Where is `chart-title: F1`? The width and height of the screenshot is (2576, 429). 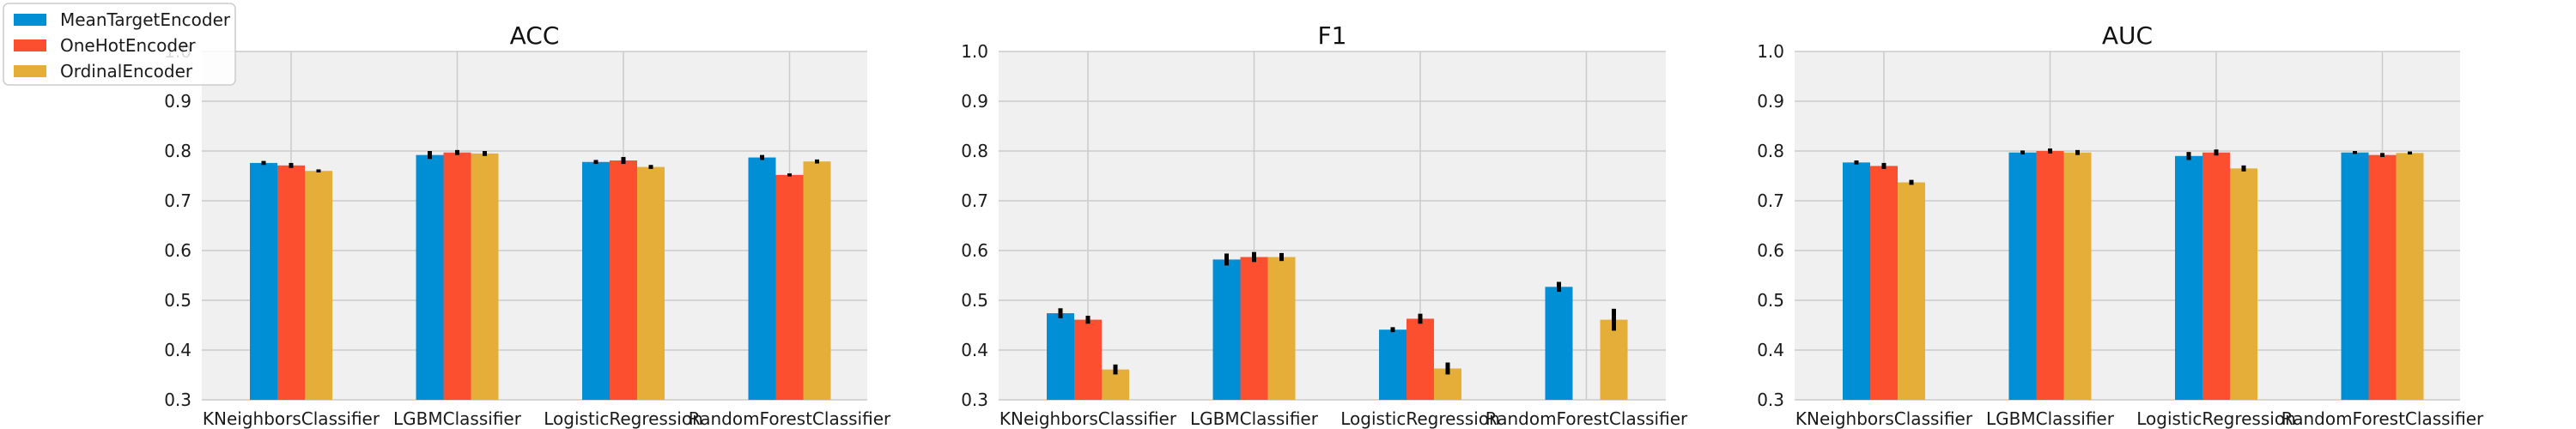 chart-title: F1 is located at coordinates (1332, 35).